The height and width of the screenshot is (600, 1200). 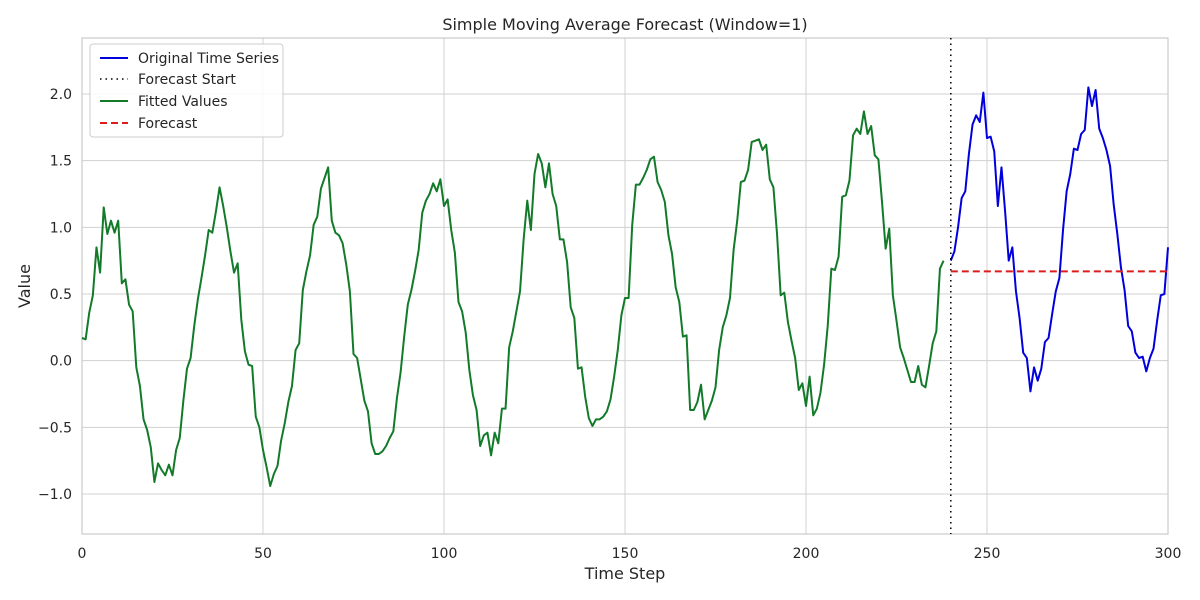 What do you see at coordinates (61, 228) in the screenshot?
I see `y-tick-label: 1.0` at bounding box center [61, 228].